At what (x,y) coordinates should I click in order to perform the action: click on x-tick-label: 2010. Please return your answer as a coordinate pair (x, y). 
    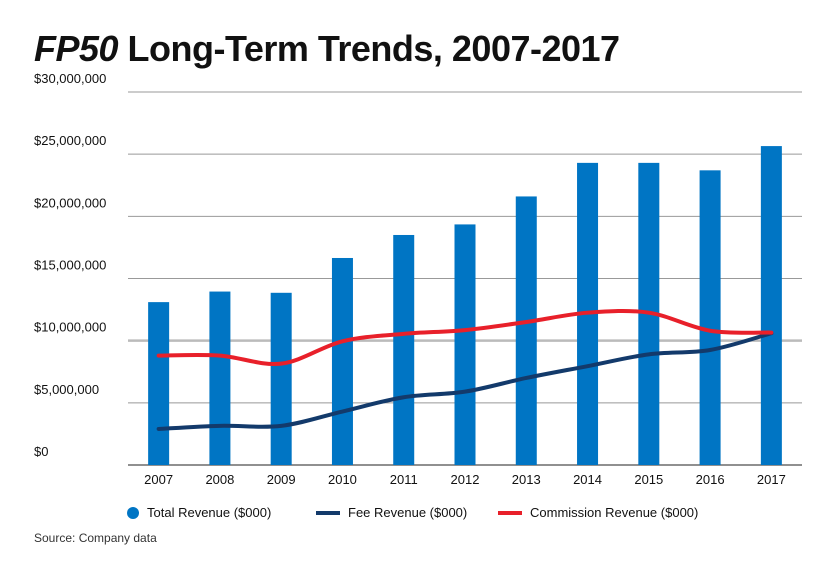
    Looking at the image, I should click on (342, 479).